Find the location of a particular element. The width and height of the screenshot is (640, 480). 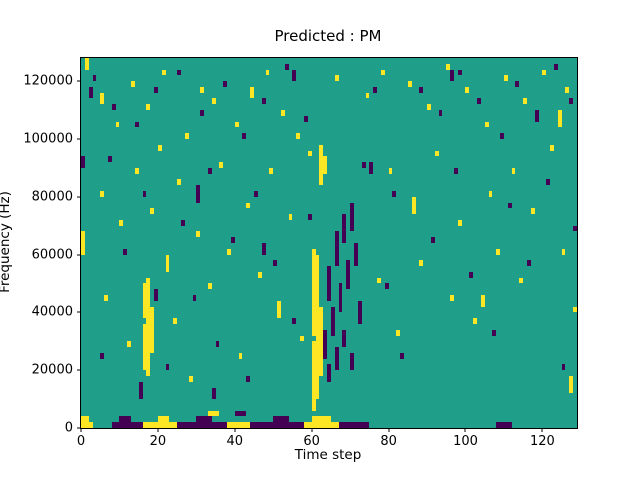

x-tick-label: 40 is located at coordinates (235, 441).